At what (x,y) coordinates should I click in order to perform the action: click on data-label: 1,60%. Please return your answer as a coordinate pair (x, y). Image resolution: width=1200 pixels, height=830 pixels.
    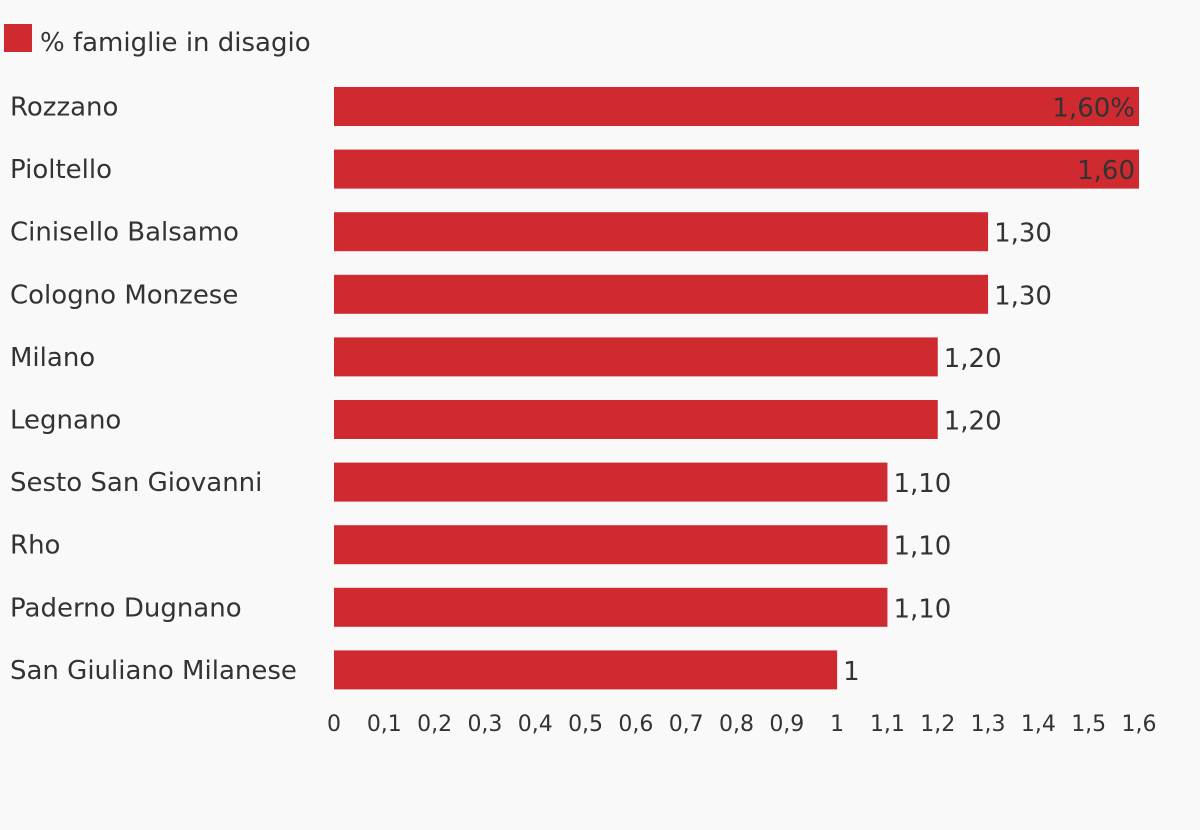
    Looking at the image, I should click on (1093, 109).